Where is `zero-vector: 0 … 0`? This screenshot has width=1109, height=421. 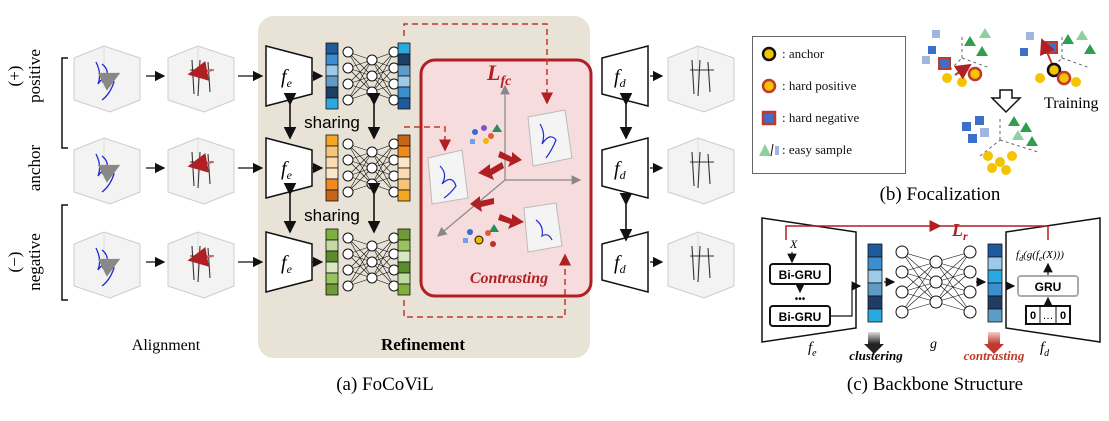 zero-vector: 0 … 0 is located at coordinates (1048, 315).